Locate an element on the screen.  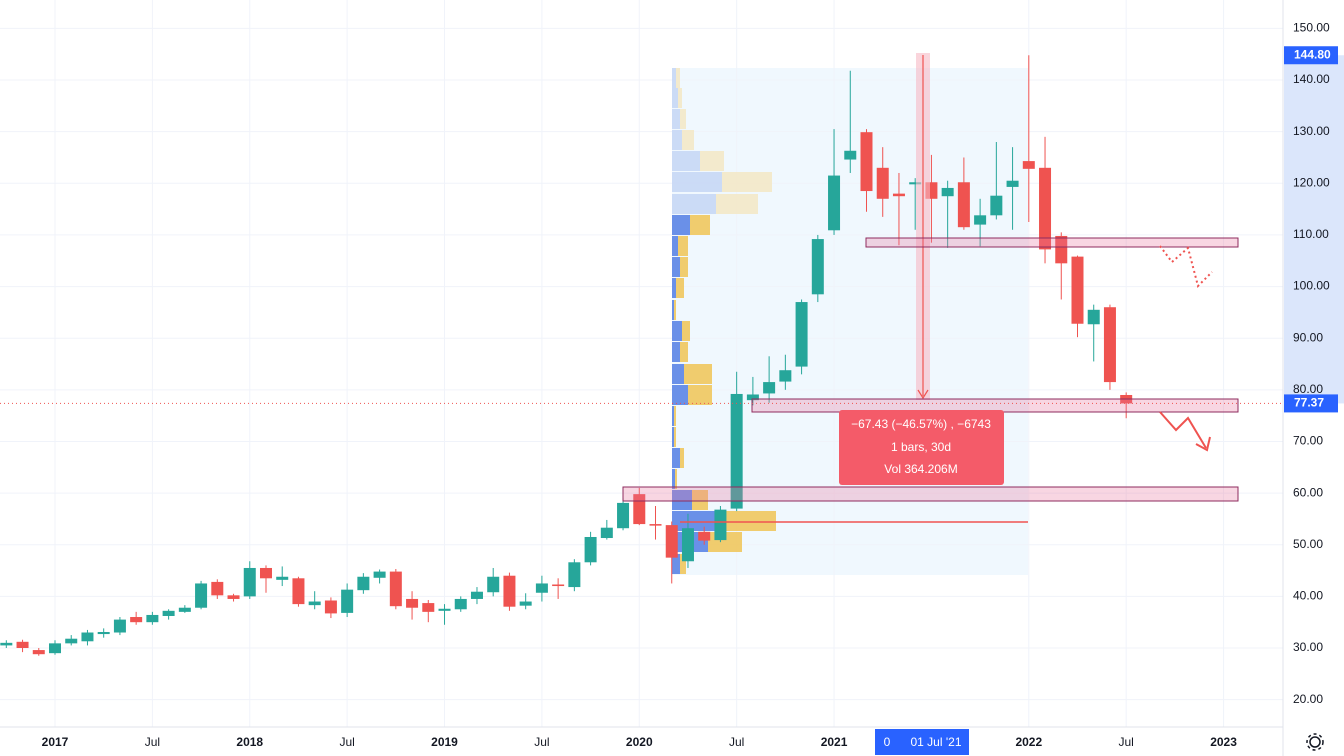
x-tick-label: 2019 is located at coordinates (444, 742).